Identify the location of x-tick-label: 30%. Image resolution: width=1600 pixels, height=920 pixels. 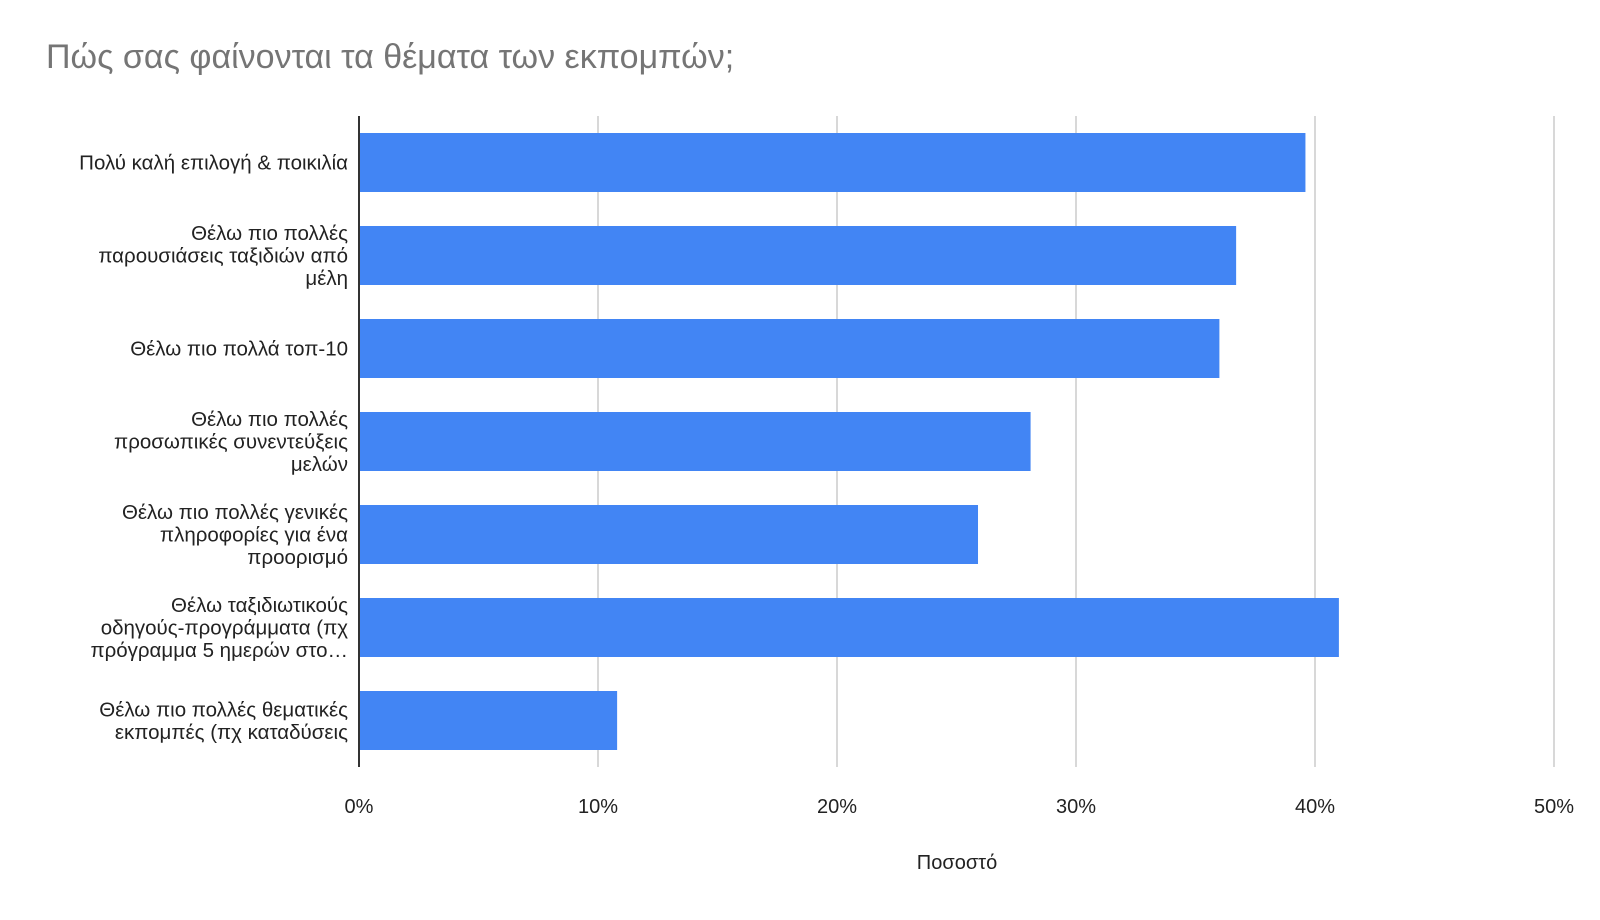
(1076, 807).